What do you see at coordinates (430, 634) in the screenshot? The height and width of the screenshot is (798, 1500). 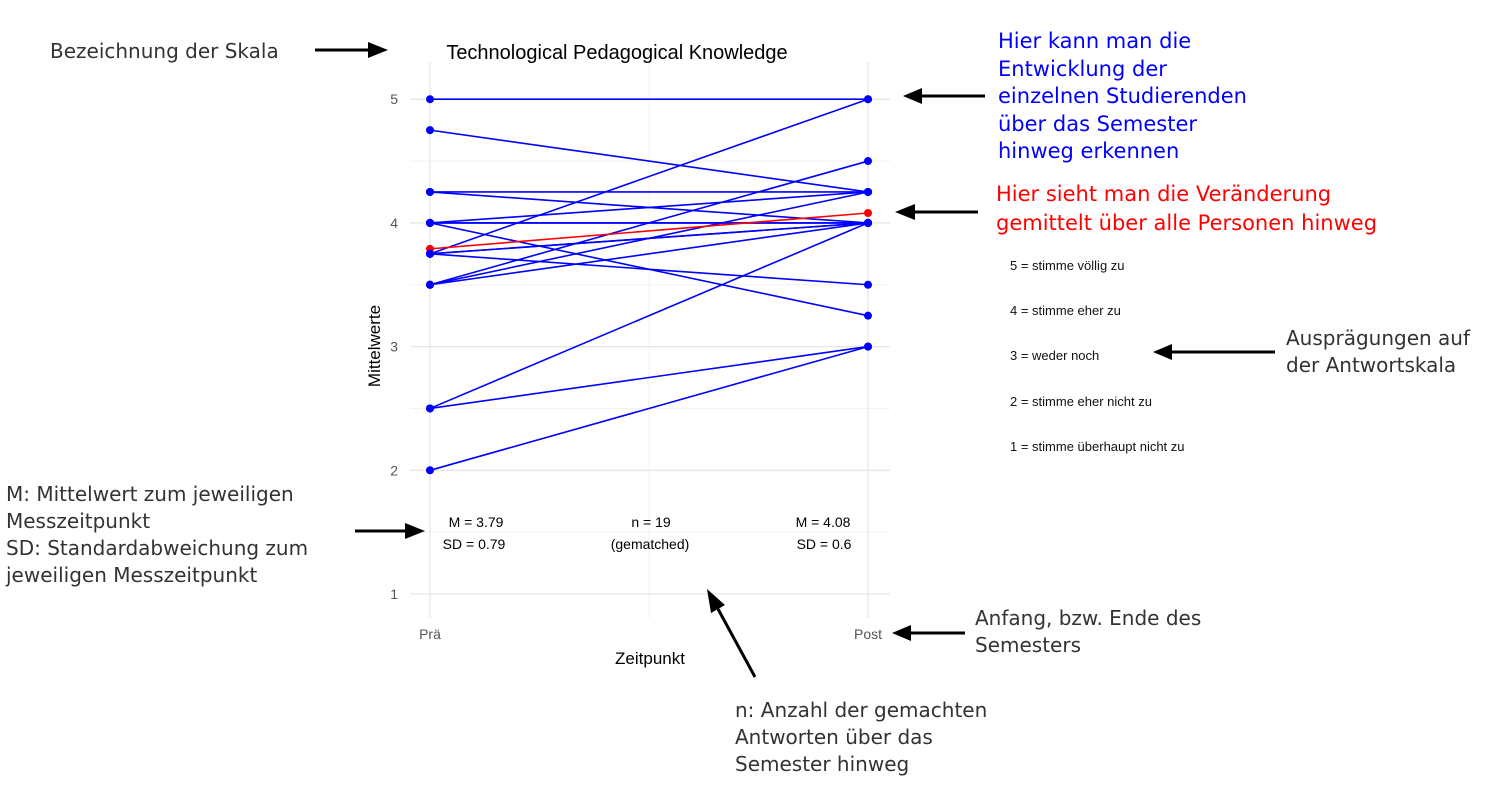 I see `x-tick-label: Prä` at bounding box center [430, 634].